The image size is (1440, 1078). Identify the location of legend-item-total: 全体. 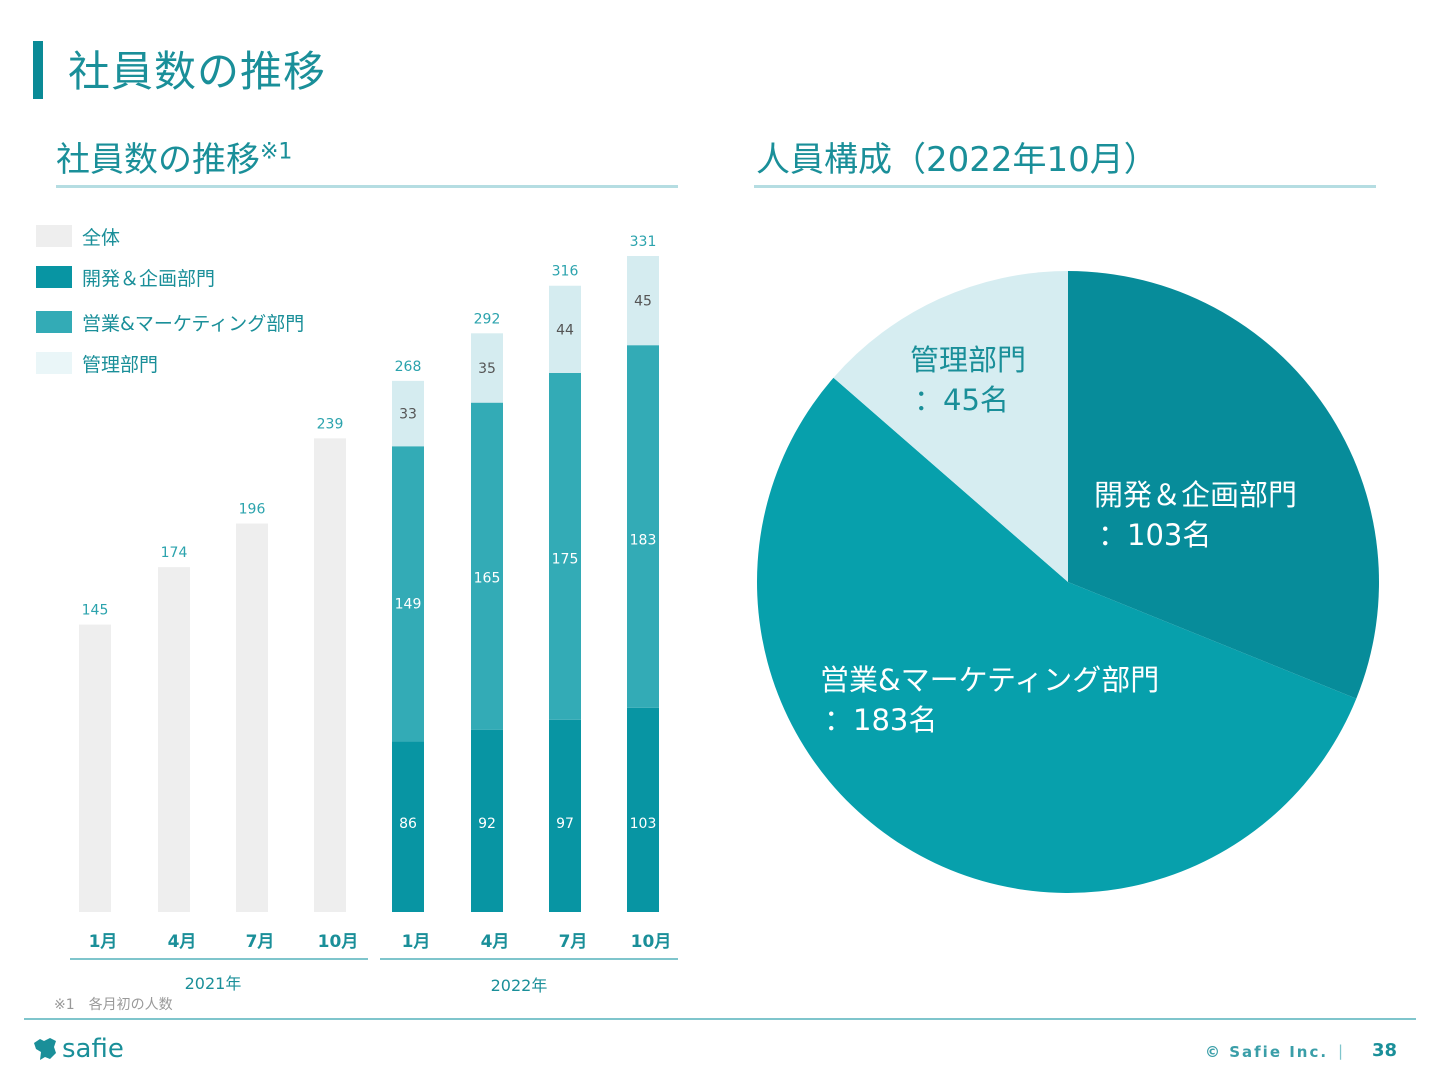
(78, 236).